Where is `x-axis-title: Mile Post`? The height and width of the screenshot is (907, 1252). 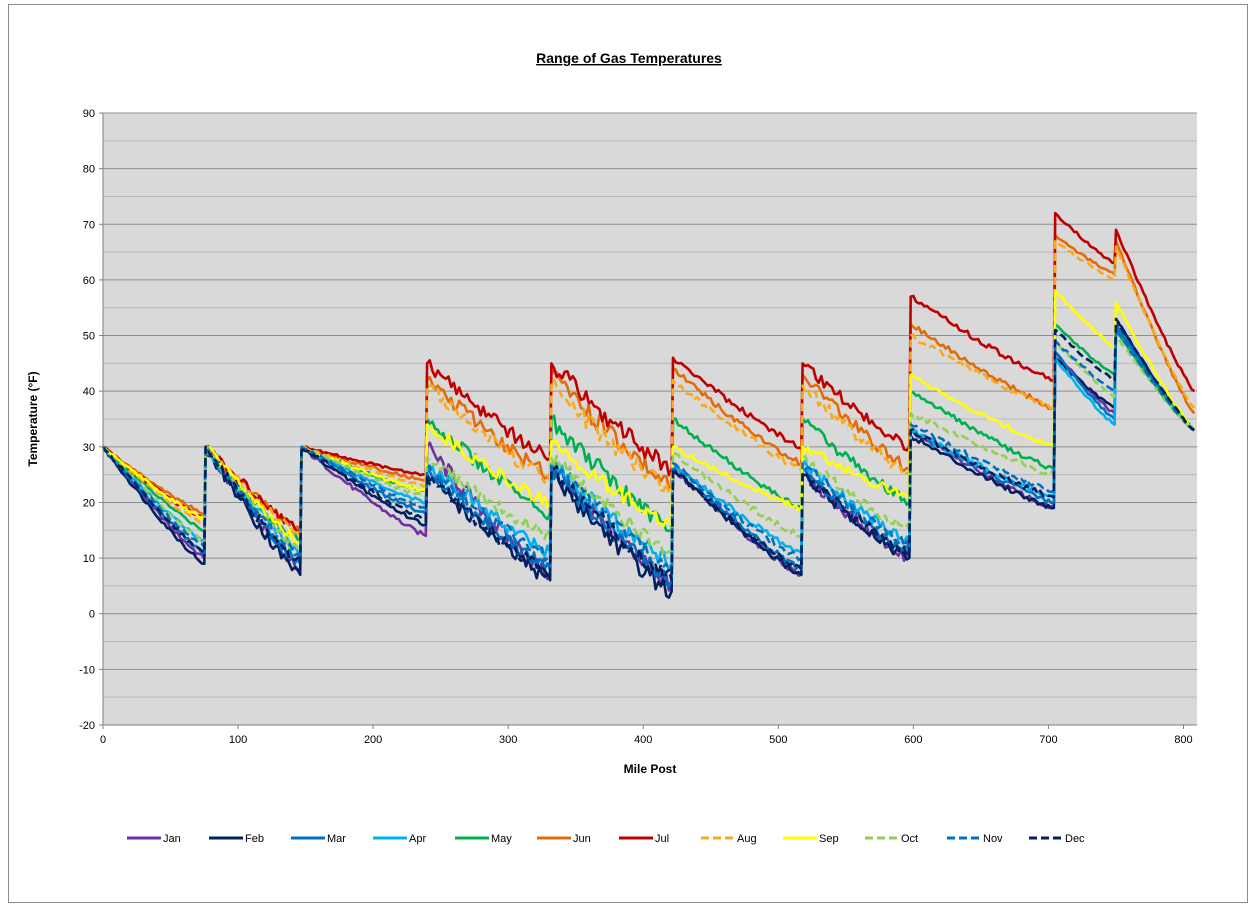 x-axis-title: Mile Post is located at coordinates (650, 769).